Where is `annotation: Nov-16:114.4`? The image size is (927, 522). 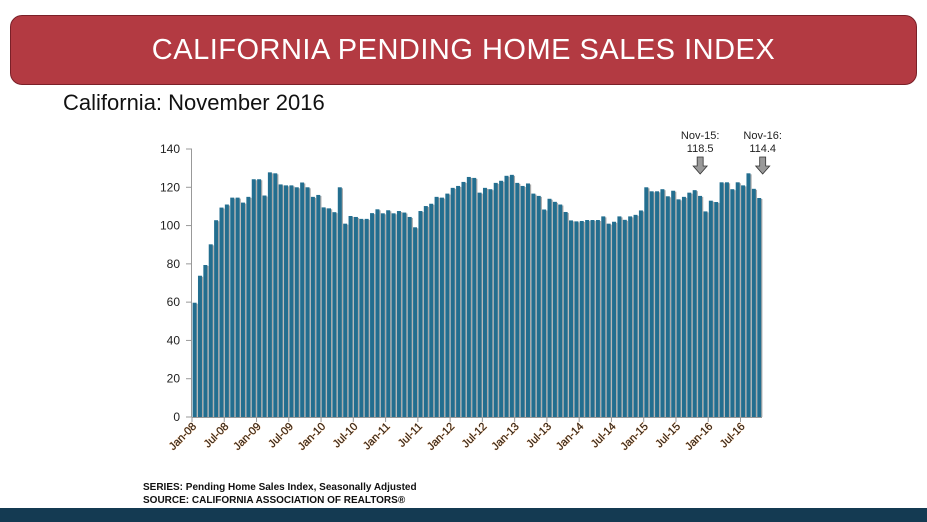
annotation: Nov-16:114.4 is located at coordinates (762, 152).